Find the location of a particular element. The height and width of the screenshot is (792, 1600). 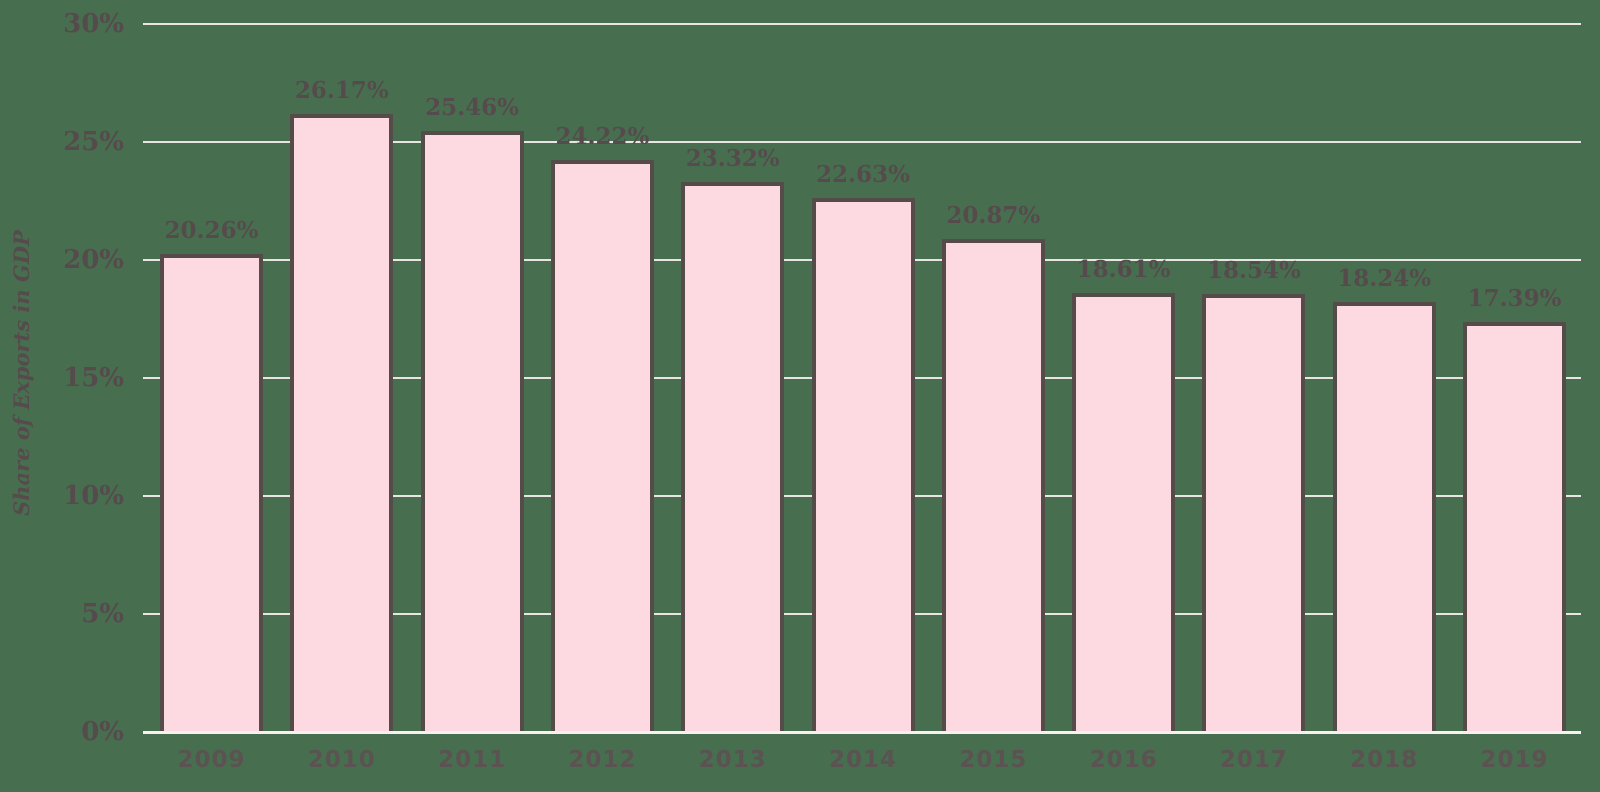

bar-2013 is located at coordinates (733, 457).